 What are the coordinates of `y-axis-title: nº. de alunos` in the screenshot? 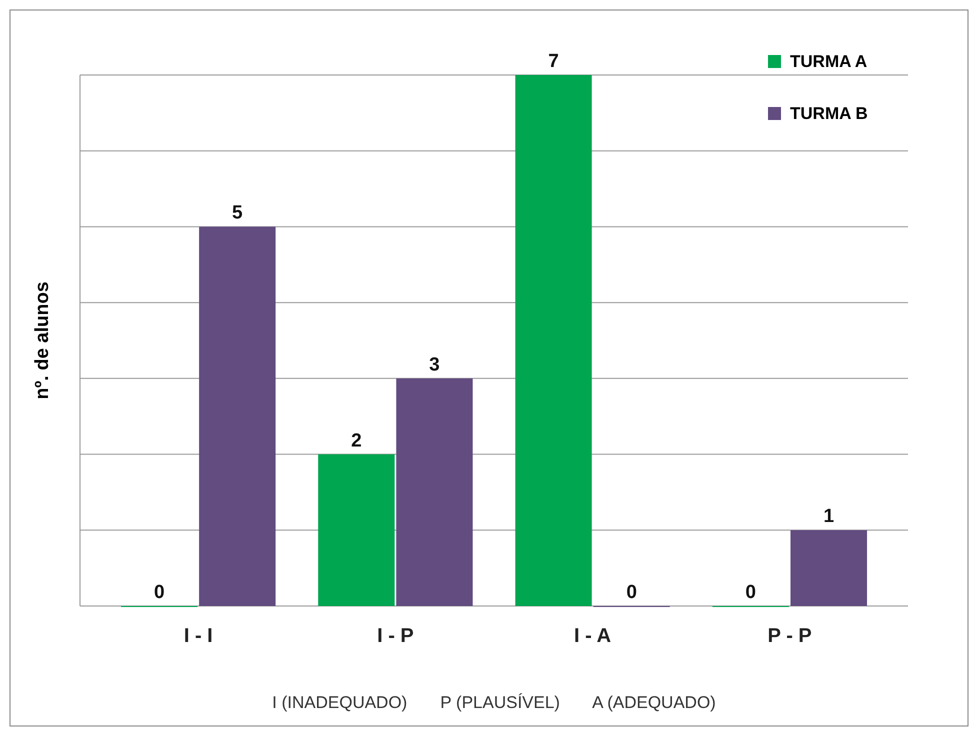 It's located at (42, 341).